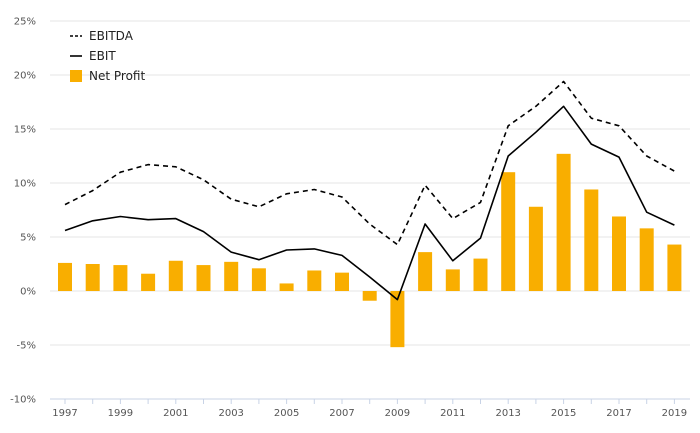 Image resolution: width=700 pixels, height=433 pixels. Describe the element at coordinates (507, 413) in the screenshot. I see `x-tick-label: 2013` at that location.